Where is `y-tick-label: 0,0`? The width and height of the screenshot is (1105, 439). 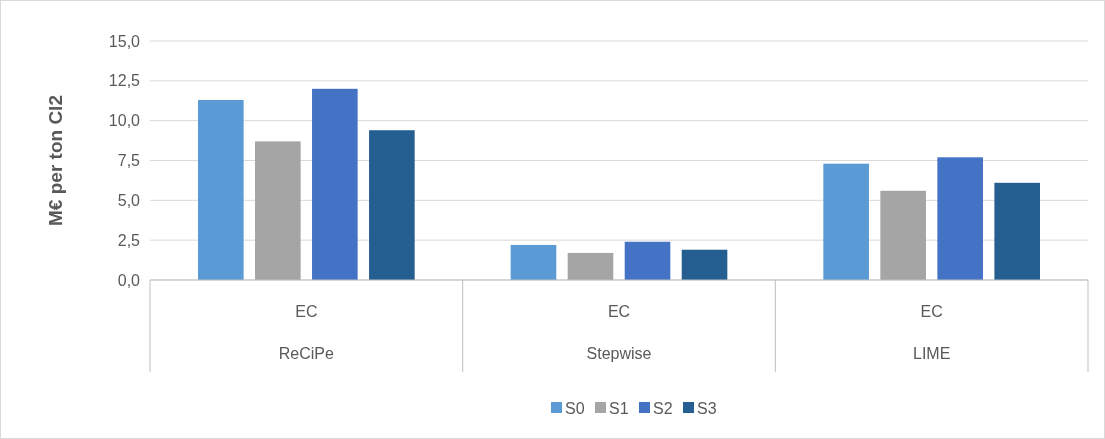 y-tick-label: 0,0 is located at coordinates (129, 280).